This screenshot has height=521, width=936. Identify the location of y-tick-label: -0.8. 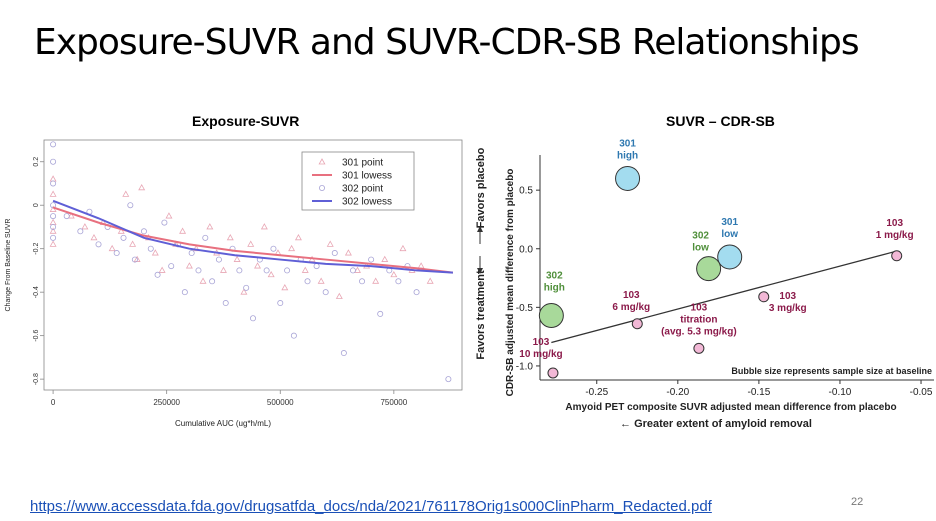
(36, 379).